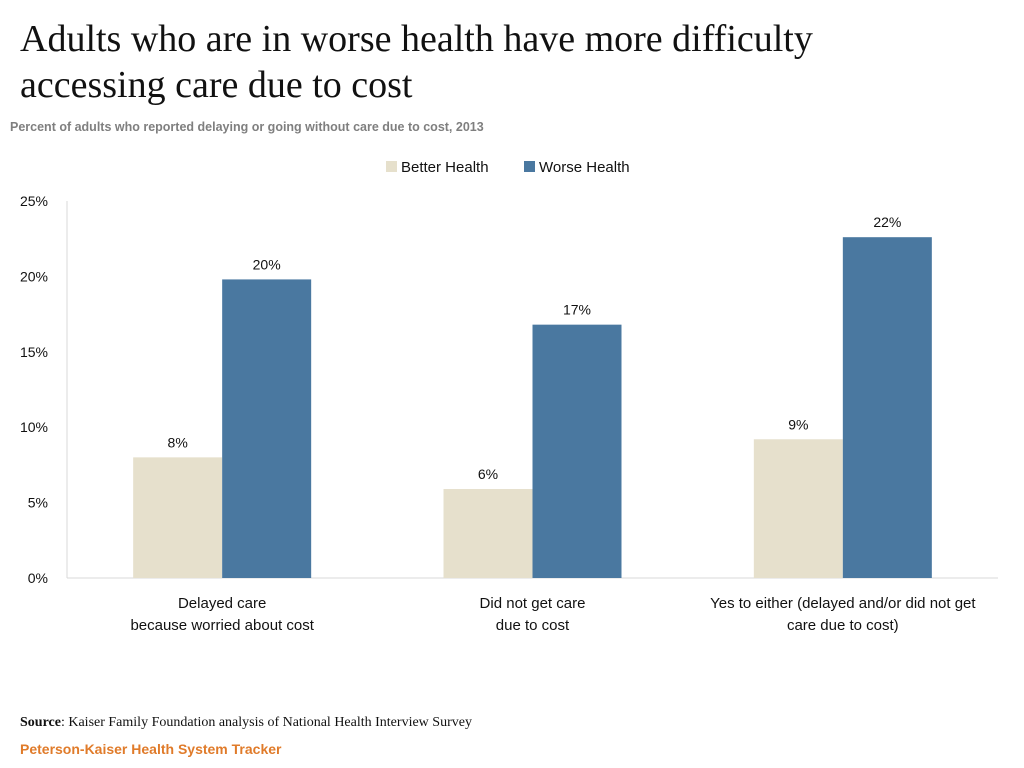 Image resolution: width=1024 pixels, height=768 pixels. I want to click on y-tick-label: 10%, so click(34, 427).